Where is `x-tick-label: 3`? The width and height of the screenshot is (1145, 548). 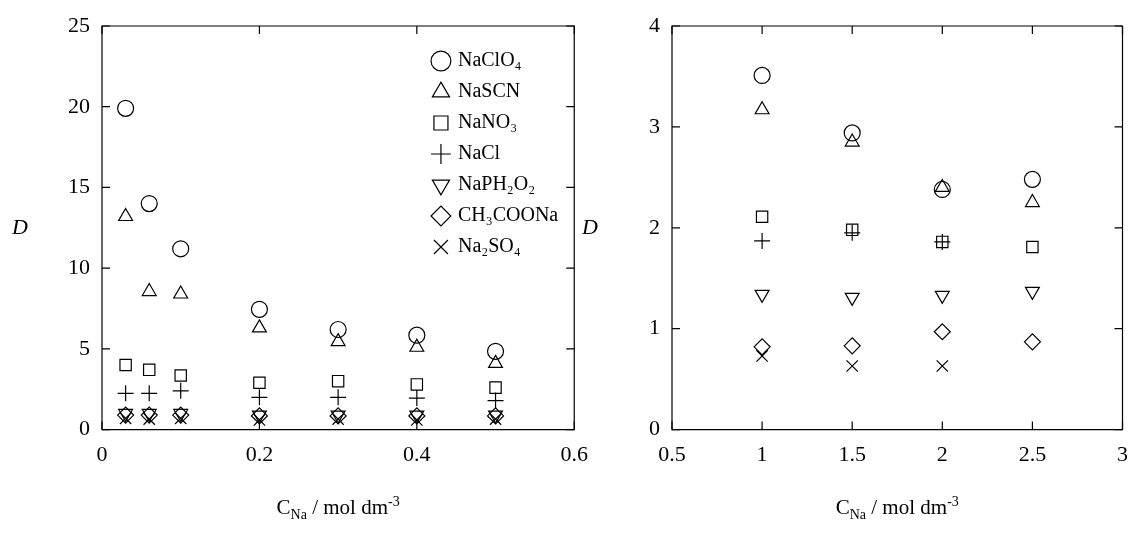
x-tick-label: 3 is located at coordinates (1122, 453).